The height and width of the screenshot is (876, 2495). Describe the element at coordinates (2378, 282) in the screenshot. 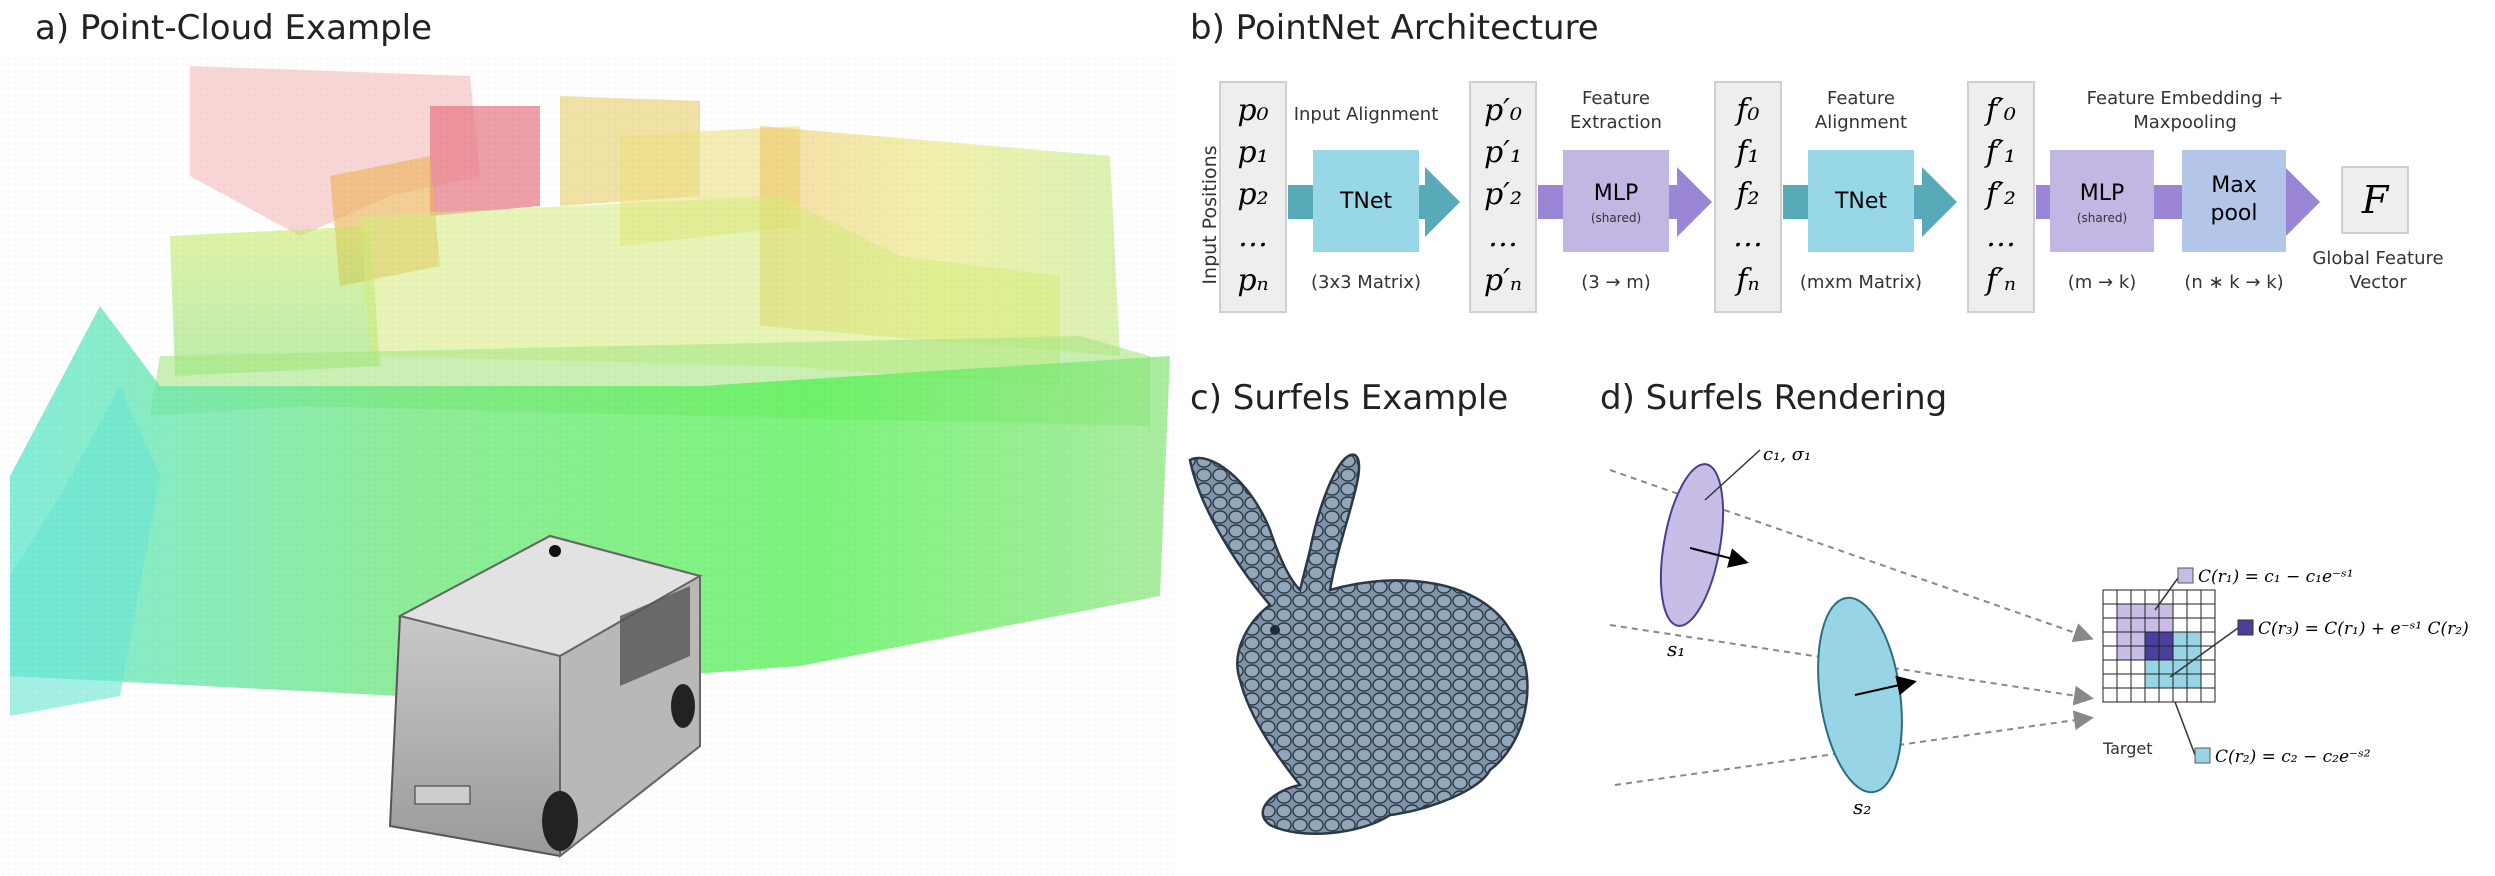

I see `global-feature-caption-line2: Vector` at that location.